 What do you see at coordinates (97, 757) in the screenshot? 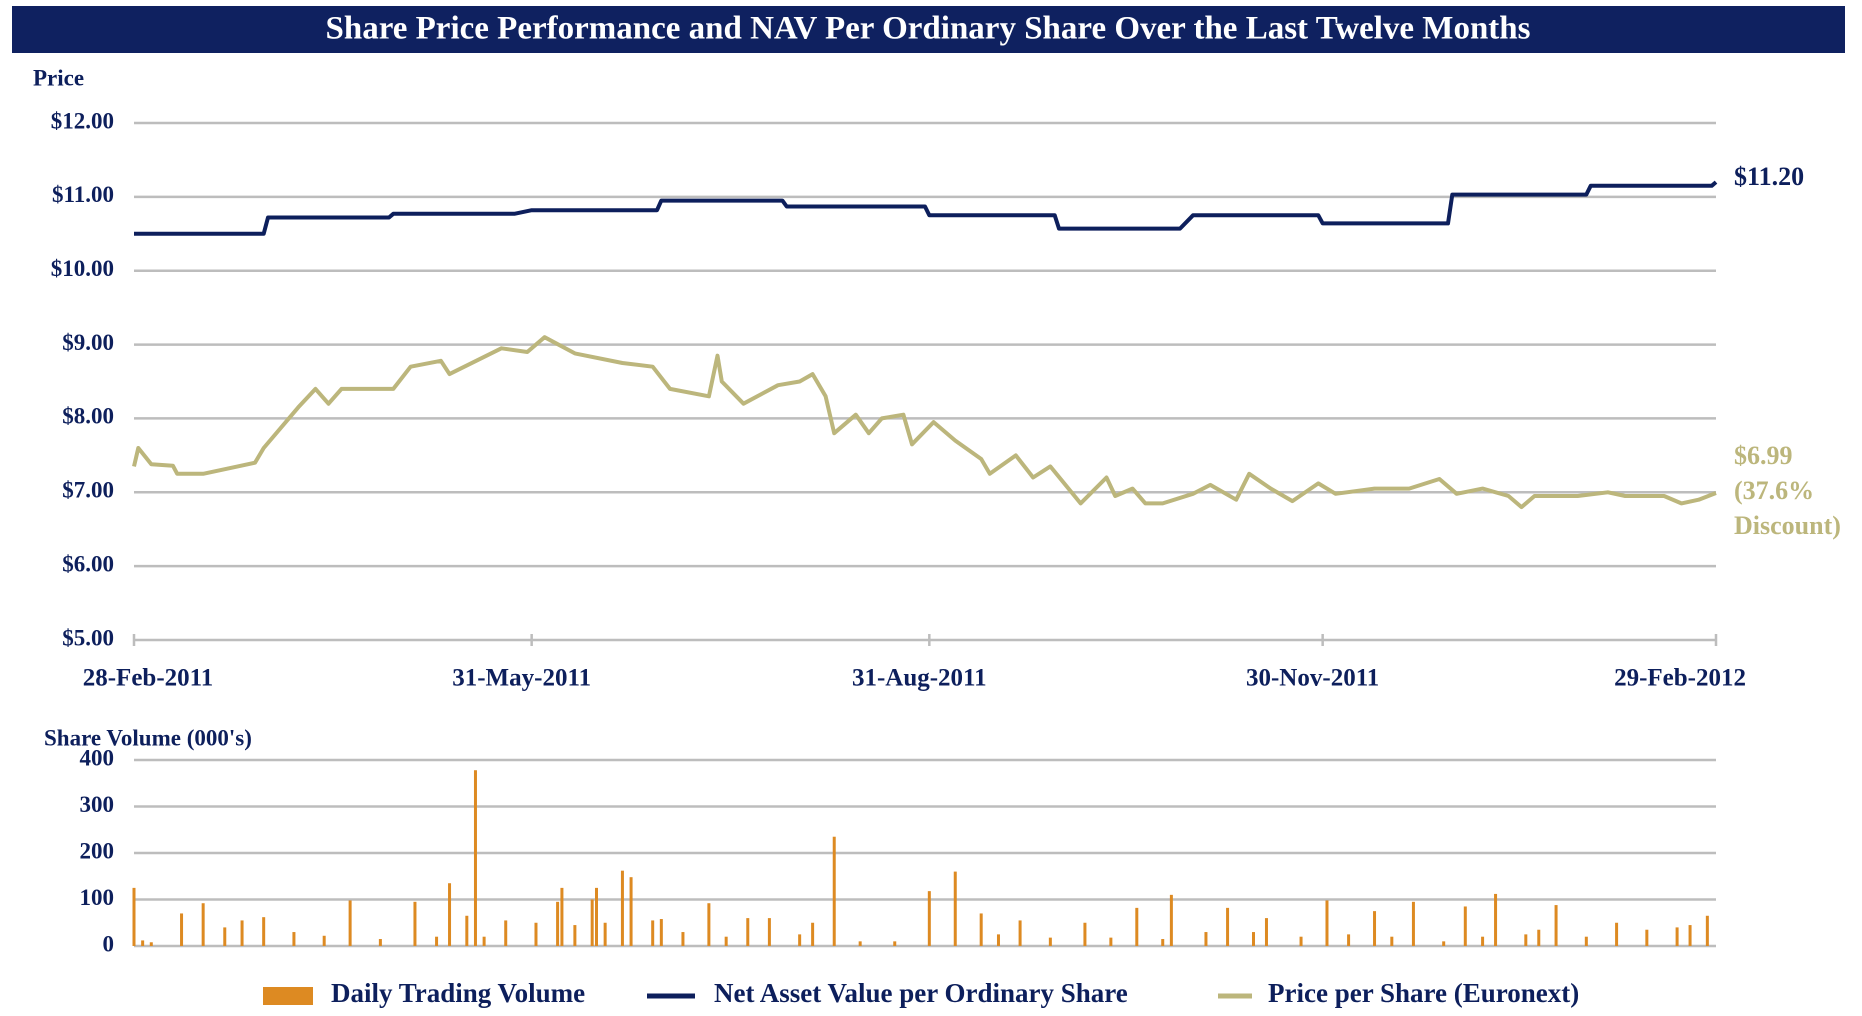
I see `y-tick-label: 400` at bounding box center [97, 757].